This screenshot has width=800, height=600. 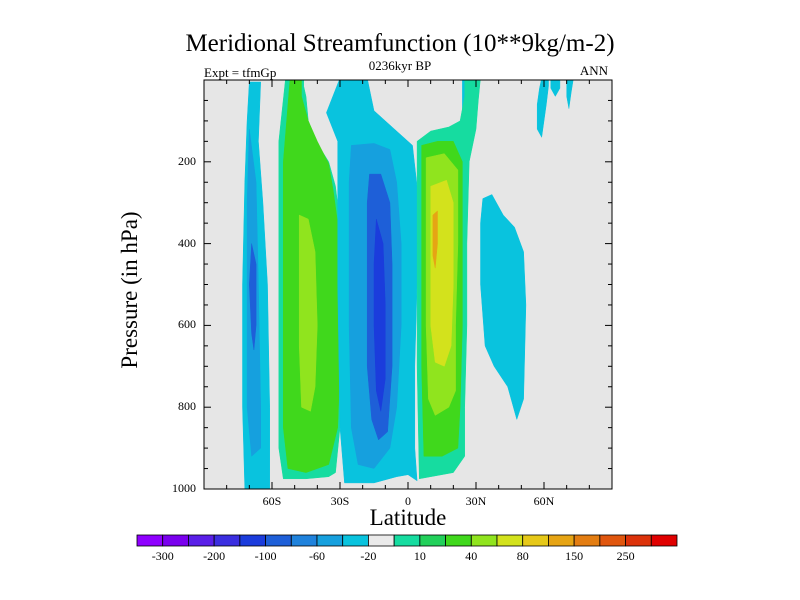 I want to click on y-tick-label-400: 400, so click(x=187, y=242).